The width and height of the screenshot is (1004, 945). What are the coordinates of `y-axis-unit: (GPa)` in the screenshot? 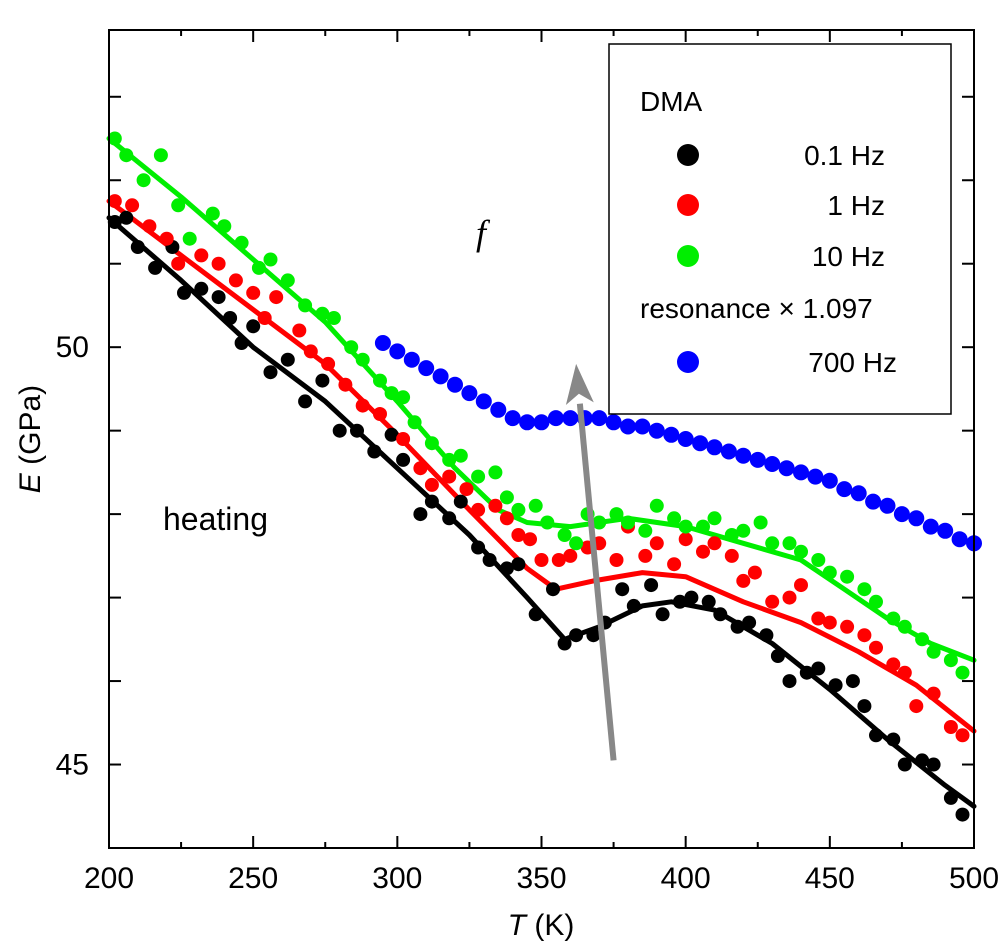 It's located at (30, 429).